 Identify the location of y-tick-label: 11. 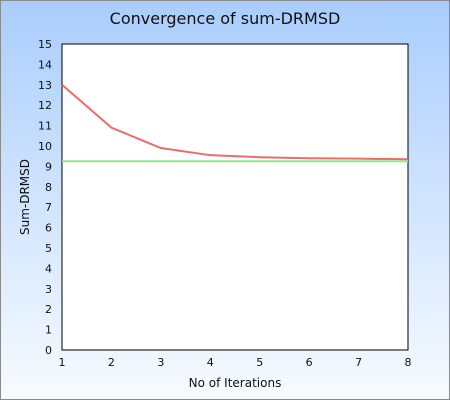
(45, 126).